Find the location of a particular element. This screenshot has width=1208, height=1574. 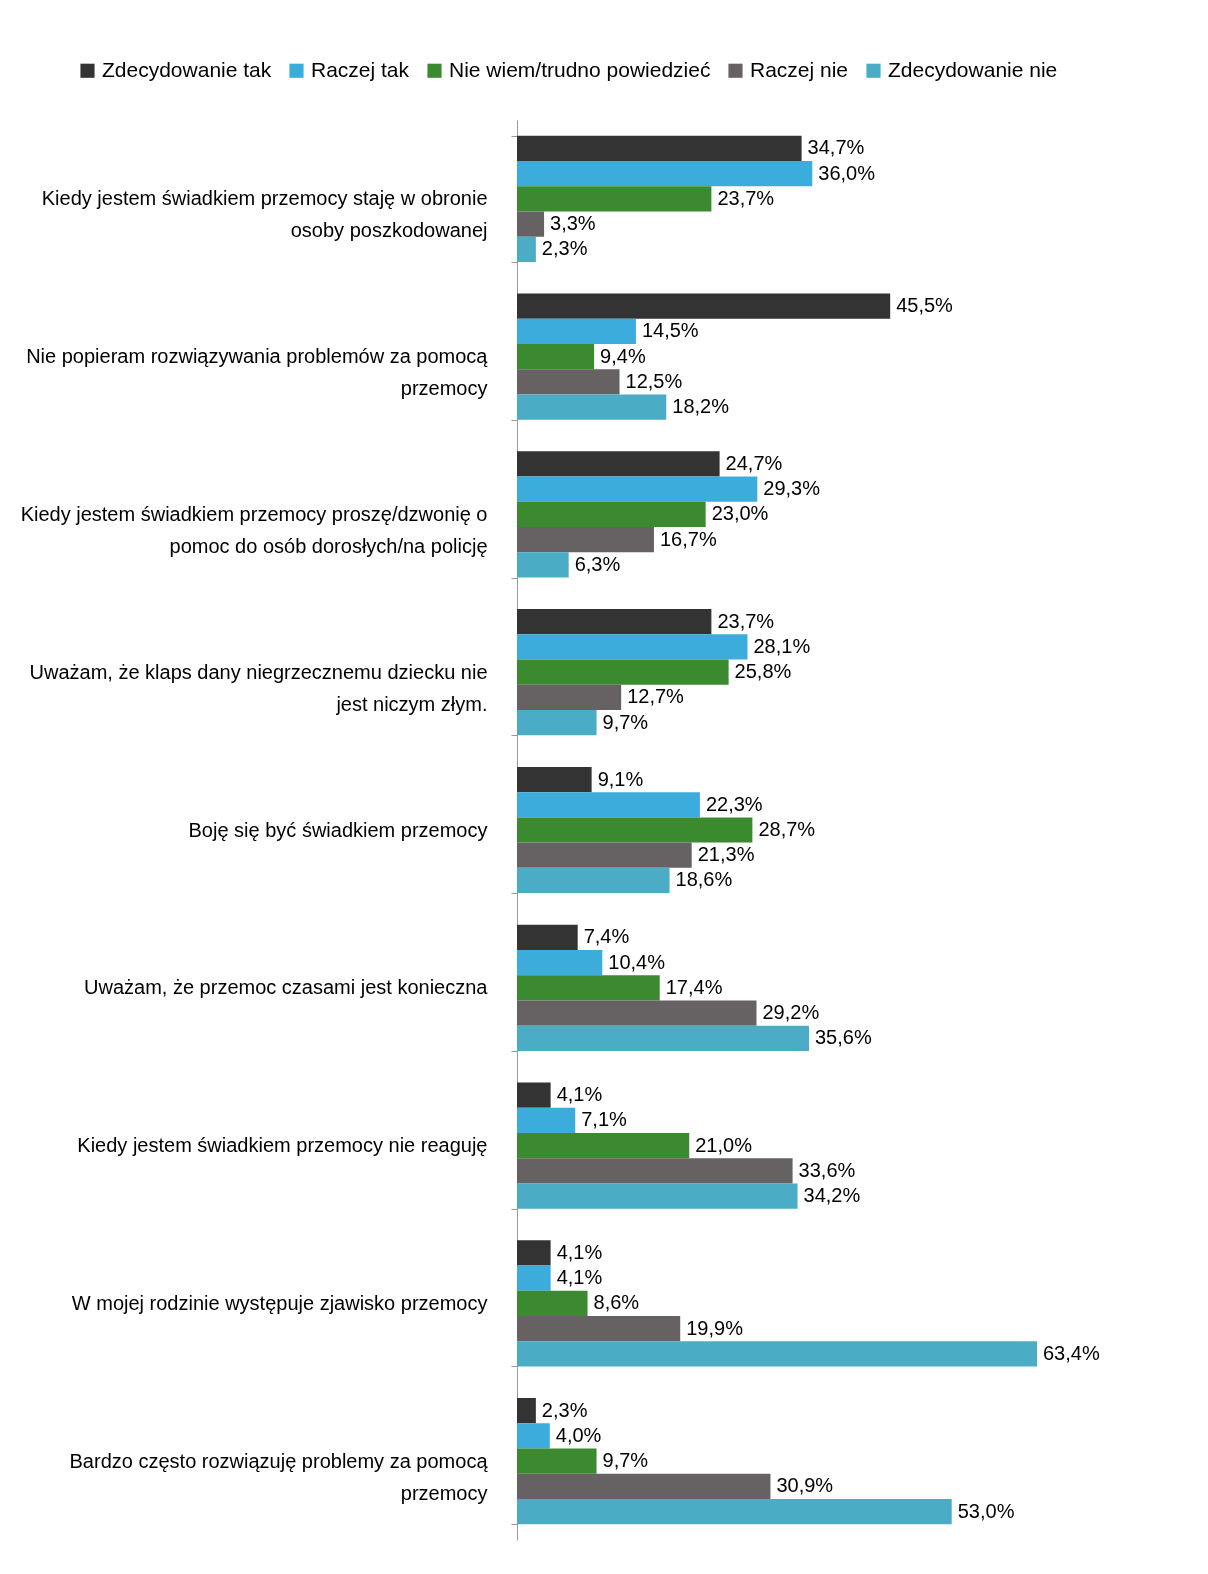

data-label: 63,4% is located at coordinates (1071, 1352).